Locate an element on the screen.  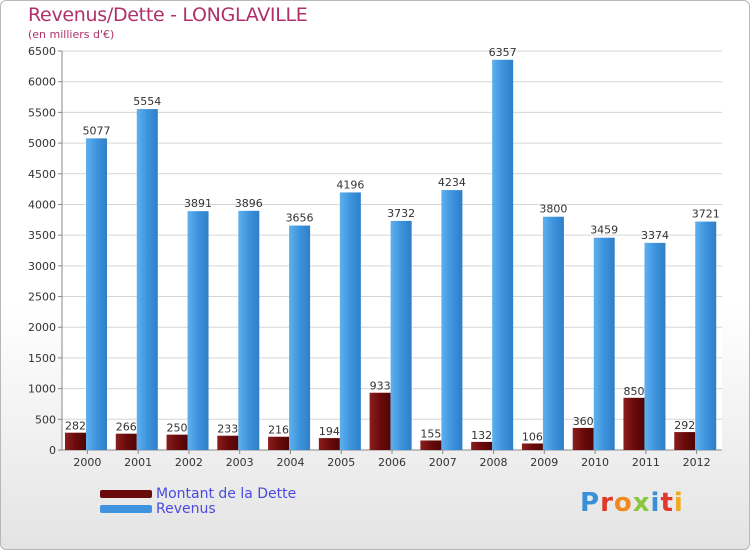
x-tick-label: 2006 is located at coordinates (392, 462).